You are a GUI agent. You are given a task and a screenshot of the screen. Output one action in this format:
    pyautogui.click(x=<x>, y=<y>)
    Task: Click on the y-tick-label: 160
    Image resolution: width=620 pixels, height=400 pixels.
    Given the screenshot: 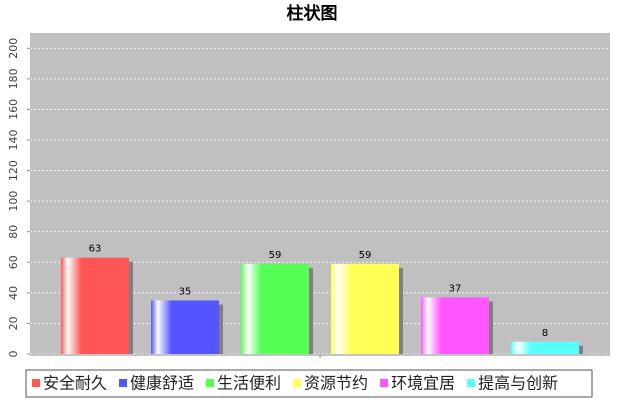 What is the action you would take?
    pyautogui.click(x=13, y=109)
    